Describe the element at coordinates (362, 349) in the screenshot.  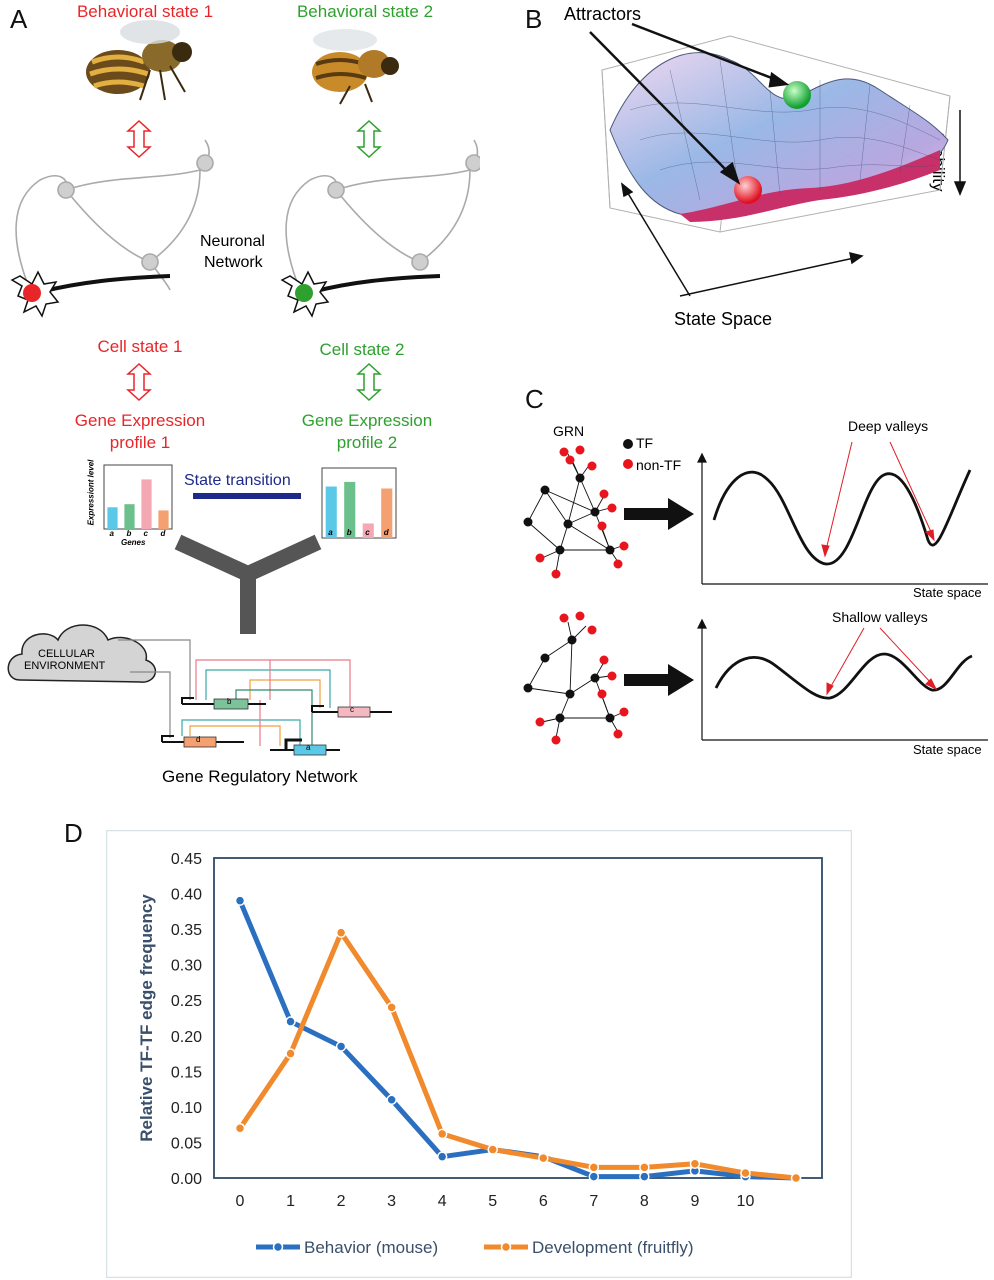
I see `cell-state-2-label: Cell state 2` at that location.